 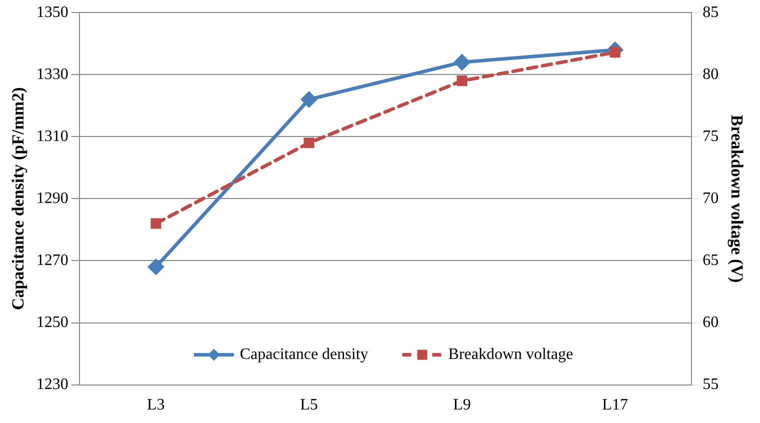 What do you see at coordinates (52, 198) in the screenshot?
I see `y-tick-label: 1290` at bounding box center [52, 198].